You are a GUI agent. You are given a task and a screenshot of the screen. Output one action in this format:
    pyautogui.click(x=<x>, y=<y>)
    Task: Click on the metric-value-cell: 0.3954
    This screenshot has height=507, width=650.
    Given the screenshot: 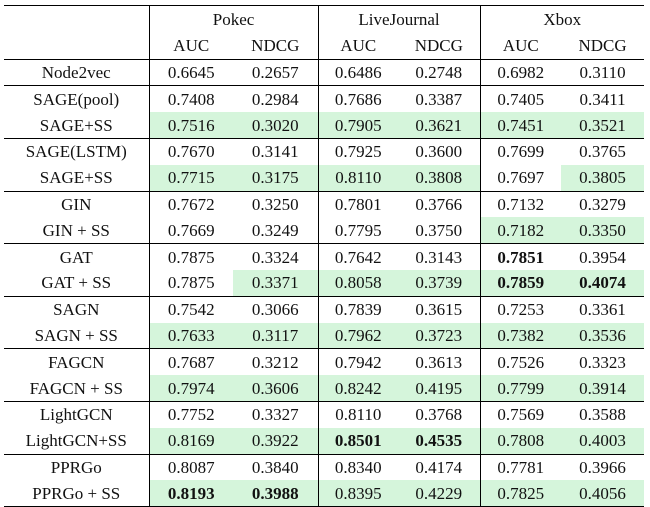 What is the action you would take?
    pyautogui.click(x=603, y=256)
    